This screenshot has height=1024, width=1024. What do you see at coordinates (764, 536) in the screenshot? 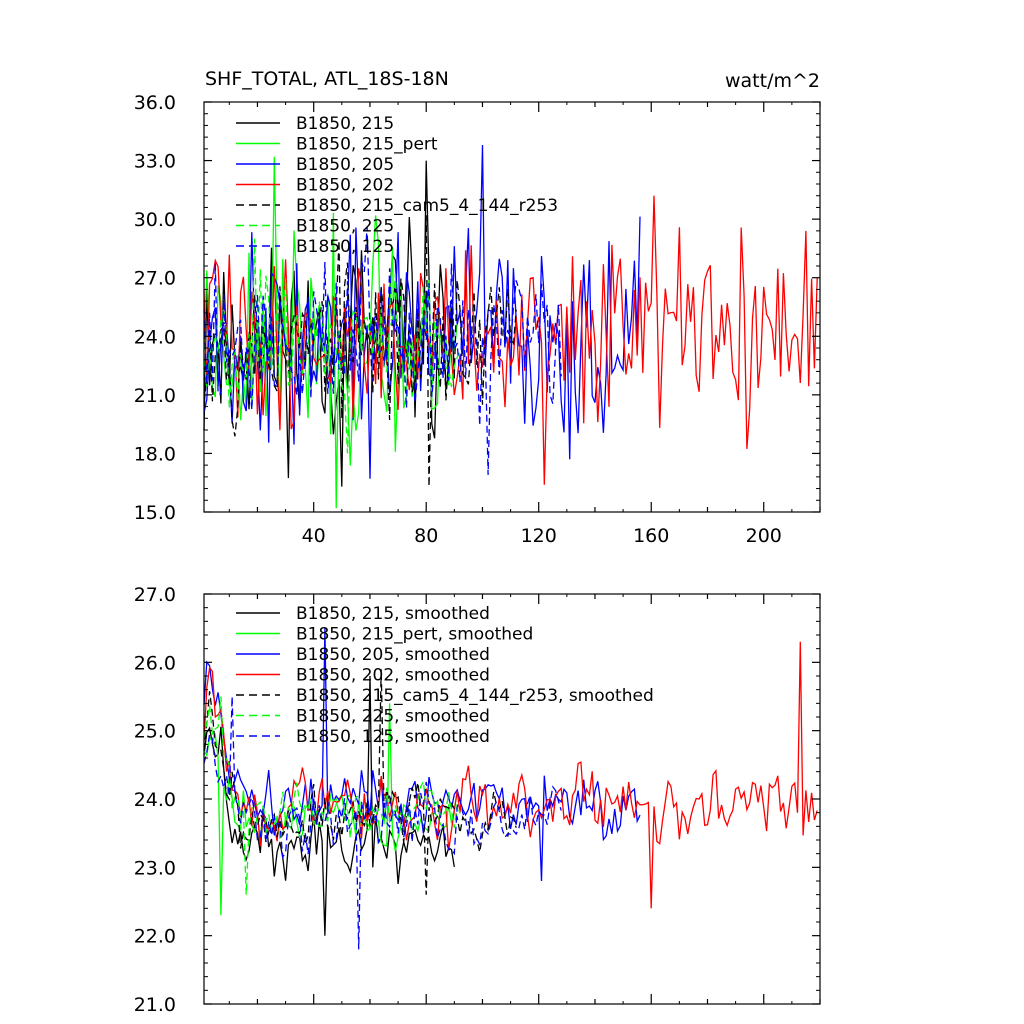
I see `x-tick-label: 200` at bounding box center [764, 536].